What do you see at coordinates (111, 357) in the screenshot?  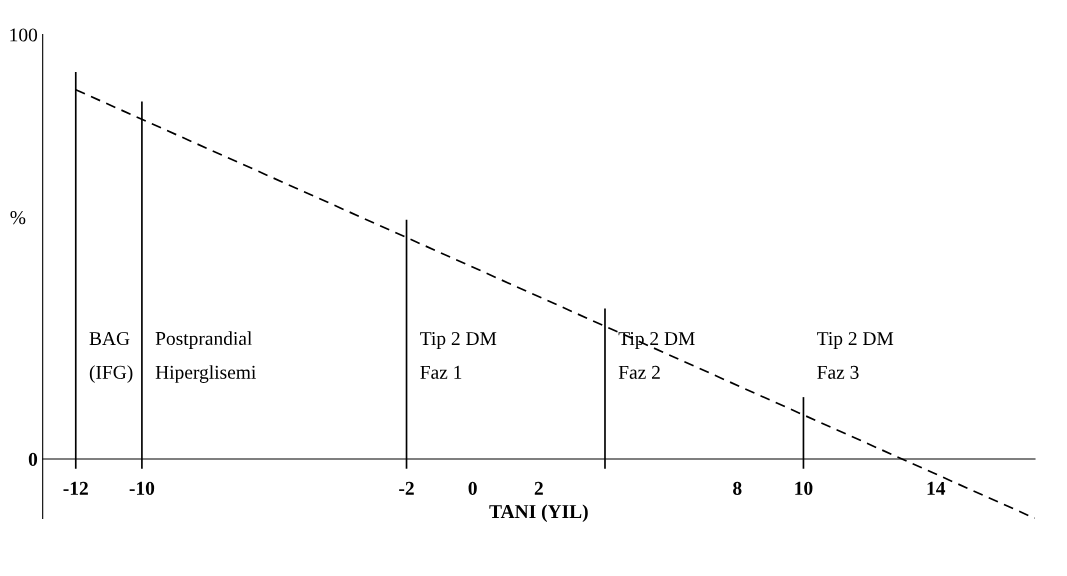 I see `ref-line-label: BAG (IFG)` at bounding box center [111, 357].